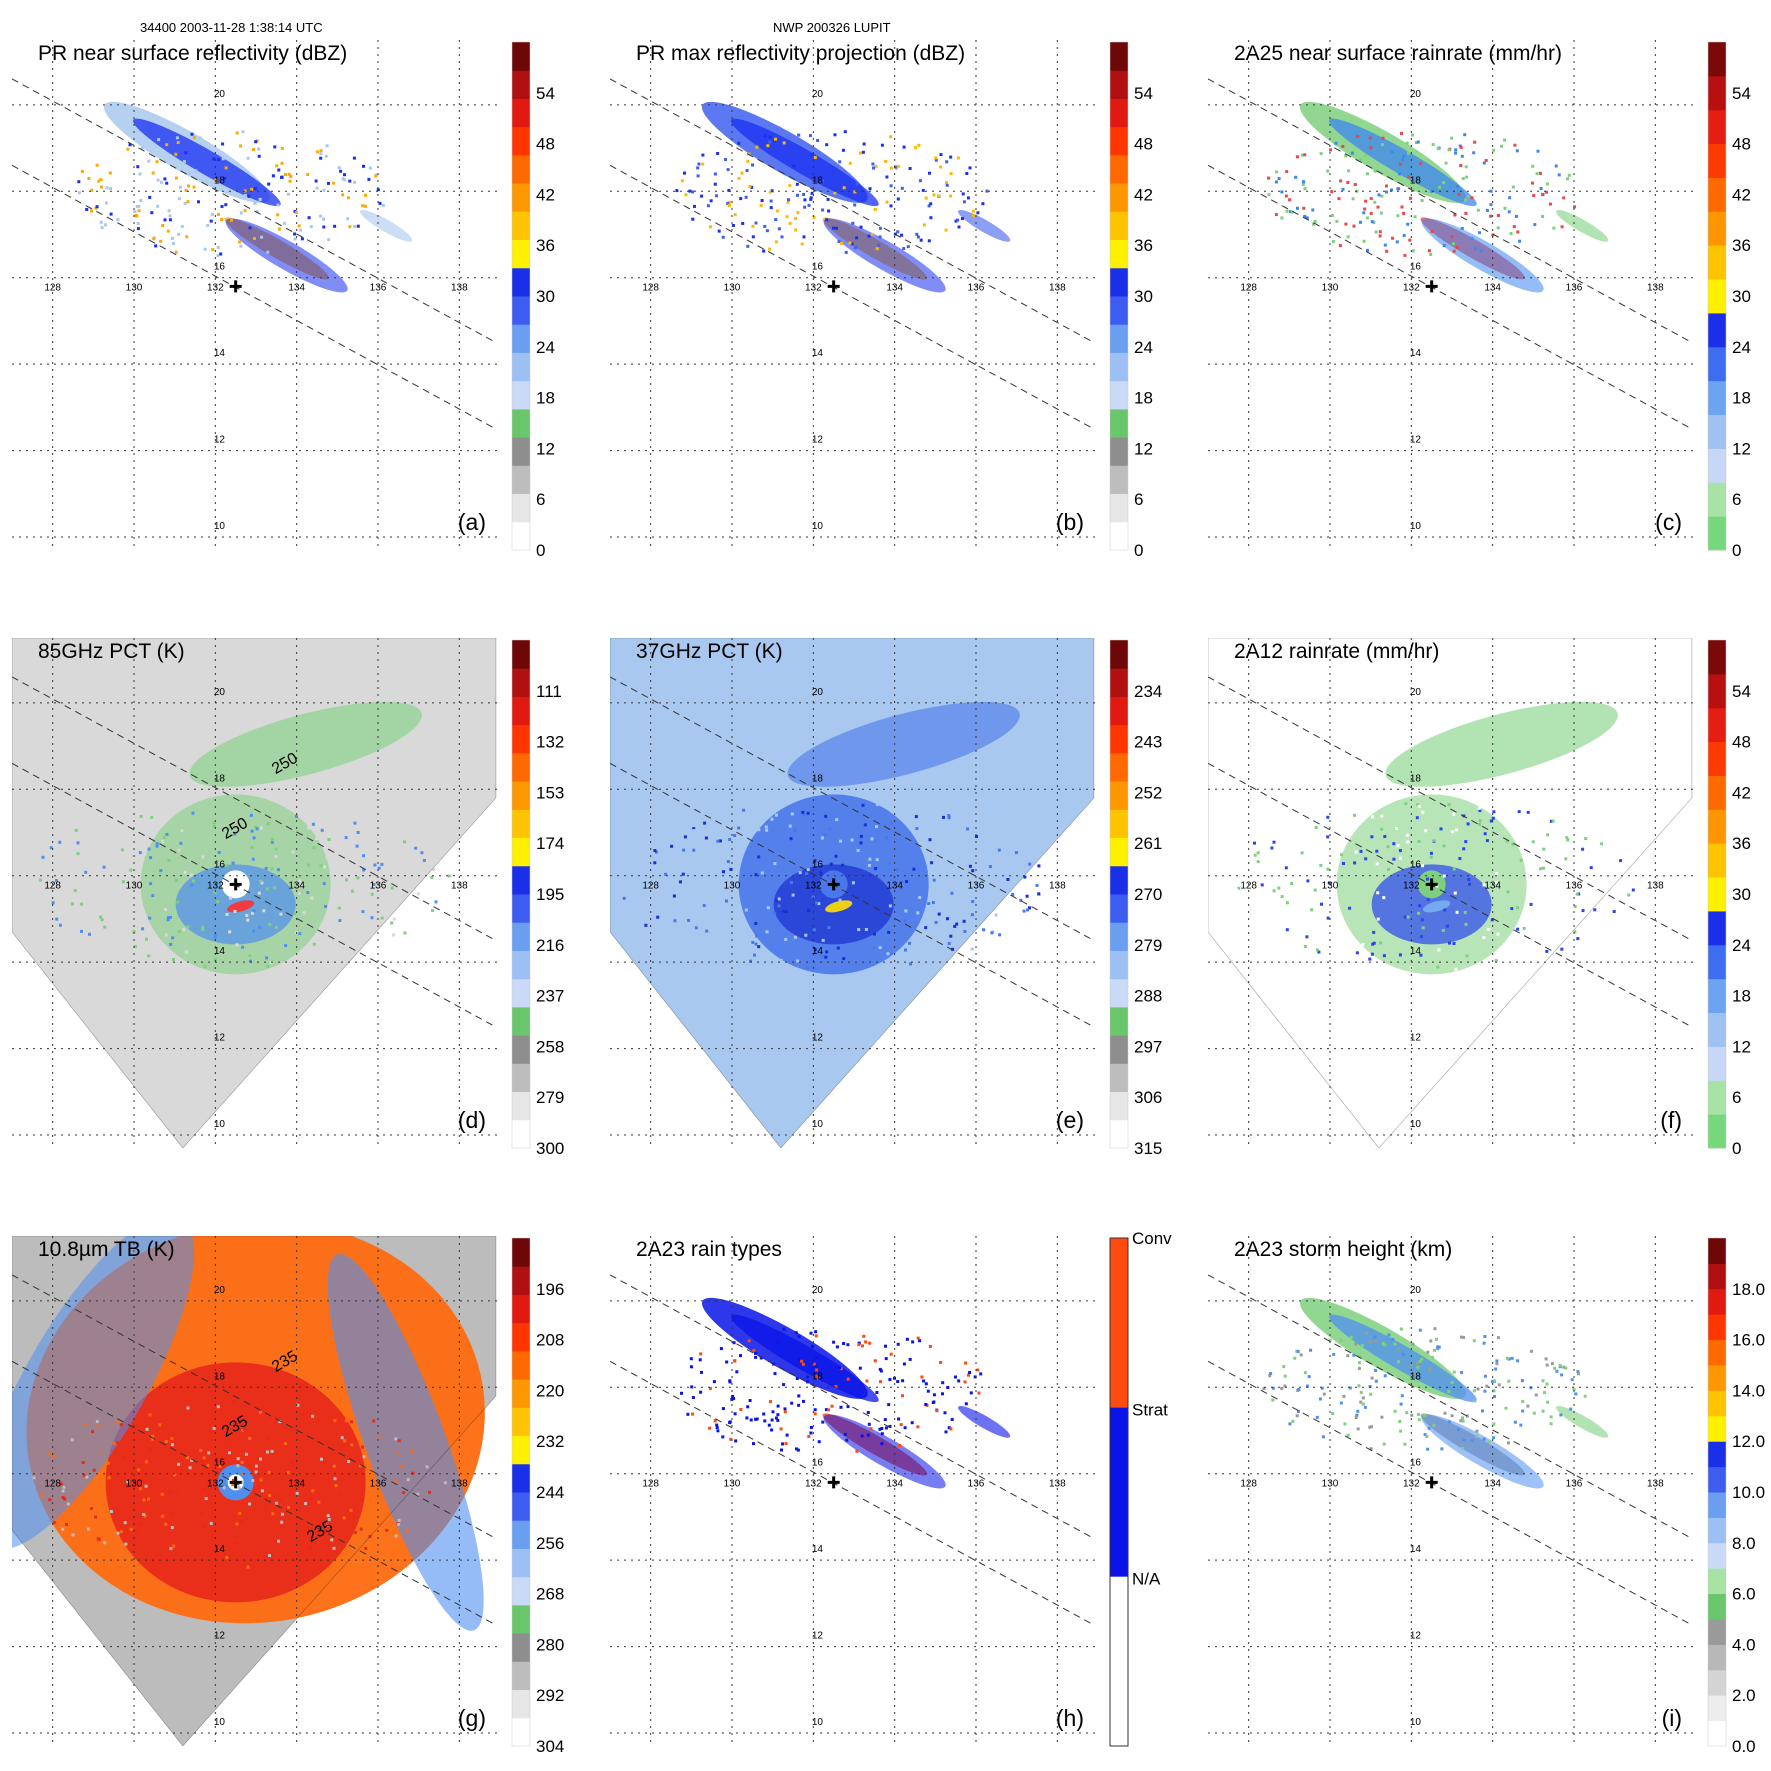  I want to click on panel-title: PR near surface reflectivity (dBZ), so click(192, 53).